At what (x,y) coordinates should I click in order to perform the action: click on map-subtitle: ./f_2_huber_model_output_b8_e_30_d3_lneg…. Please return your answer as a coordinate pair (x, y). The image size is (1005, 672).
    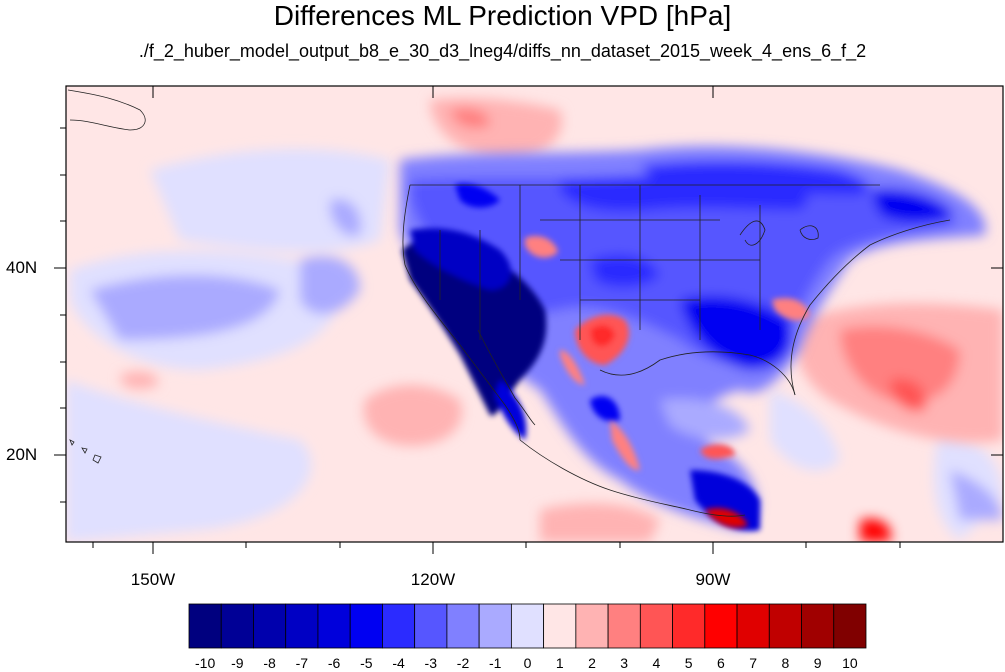
    Looking at the image, I should click on (502, 51).